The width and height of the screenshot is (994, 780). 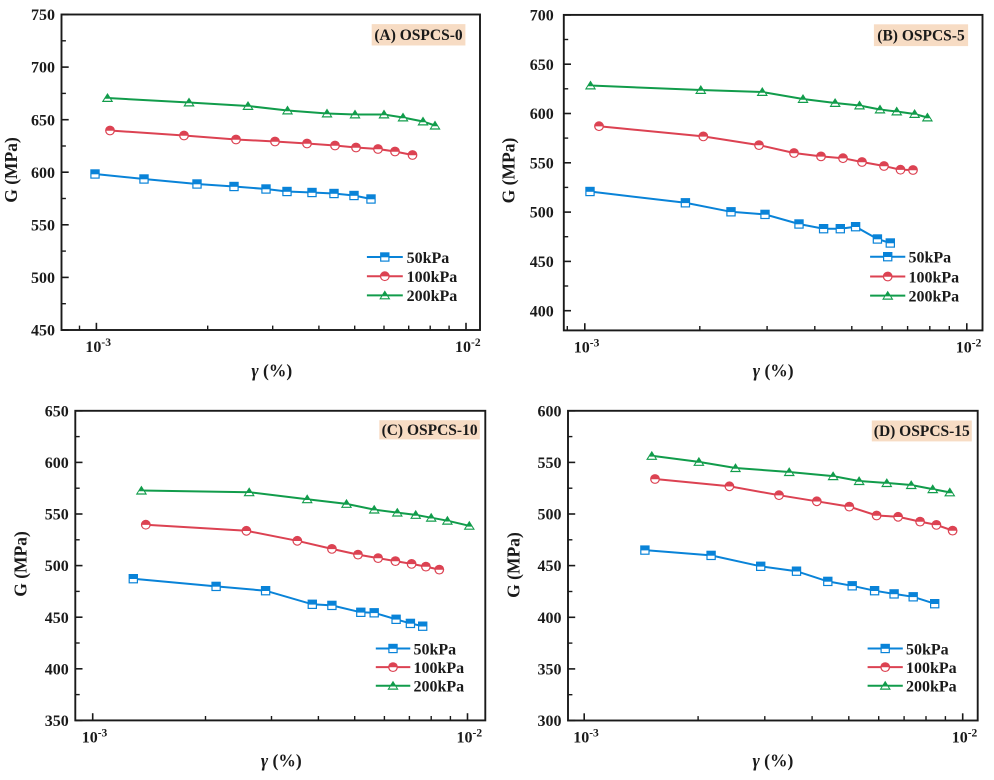 I want to click on svg-text: 750, so click(x=43, y=15).